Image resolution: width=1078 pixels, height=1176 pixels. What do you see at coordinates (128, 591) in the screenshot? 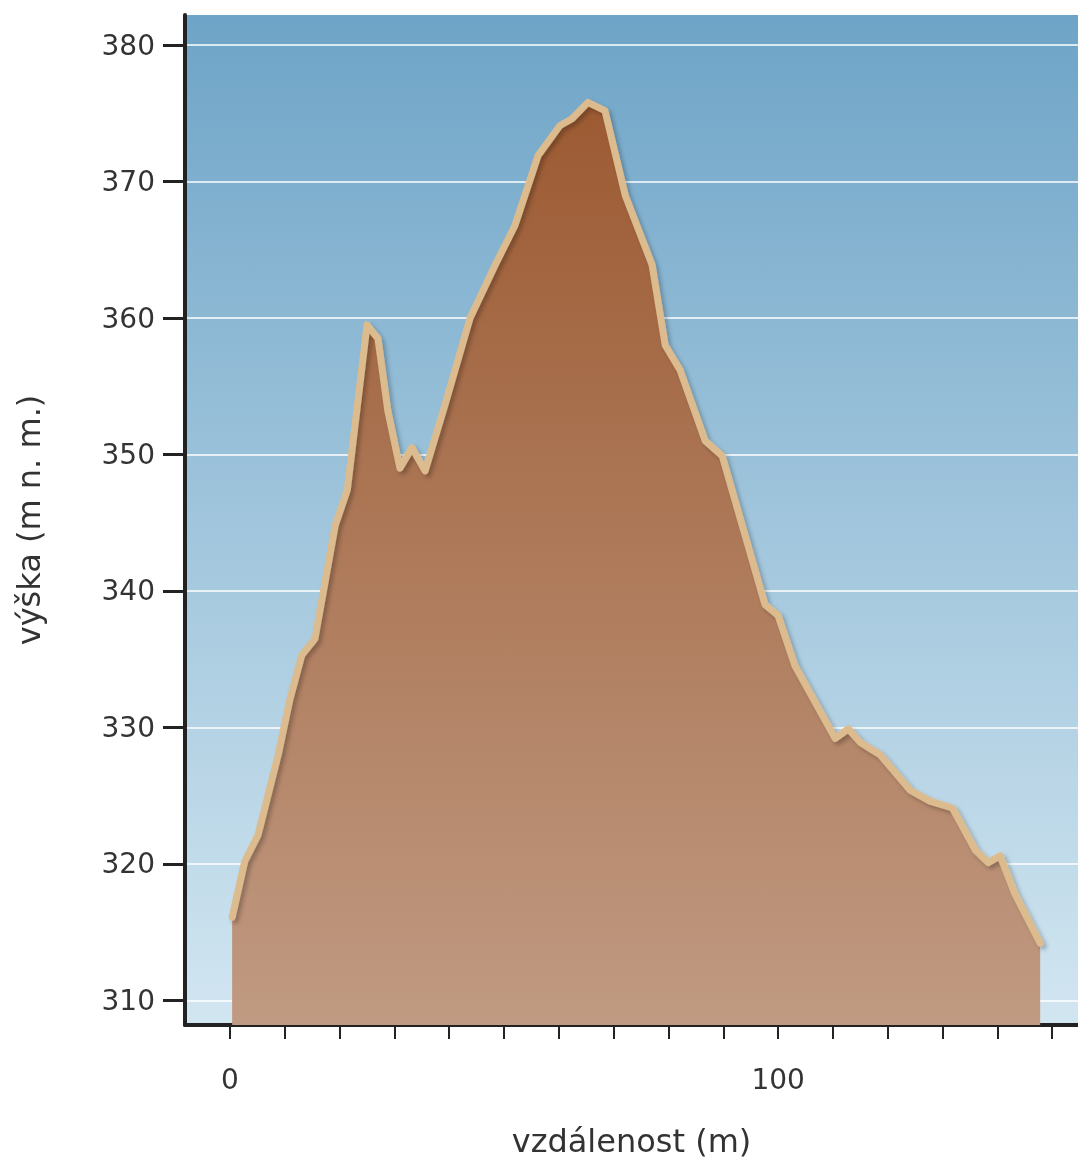
I see `y-tick-label: 340` at bounding box center [128, 591].